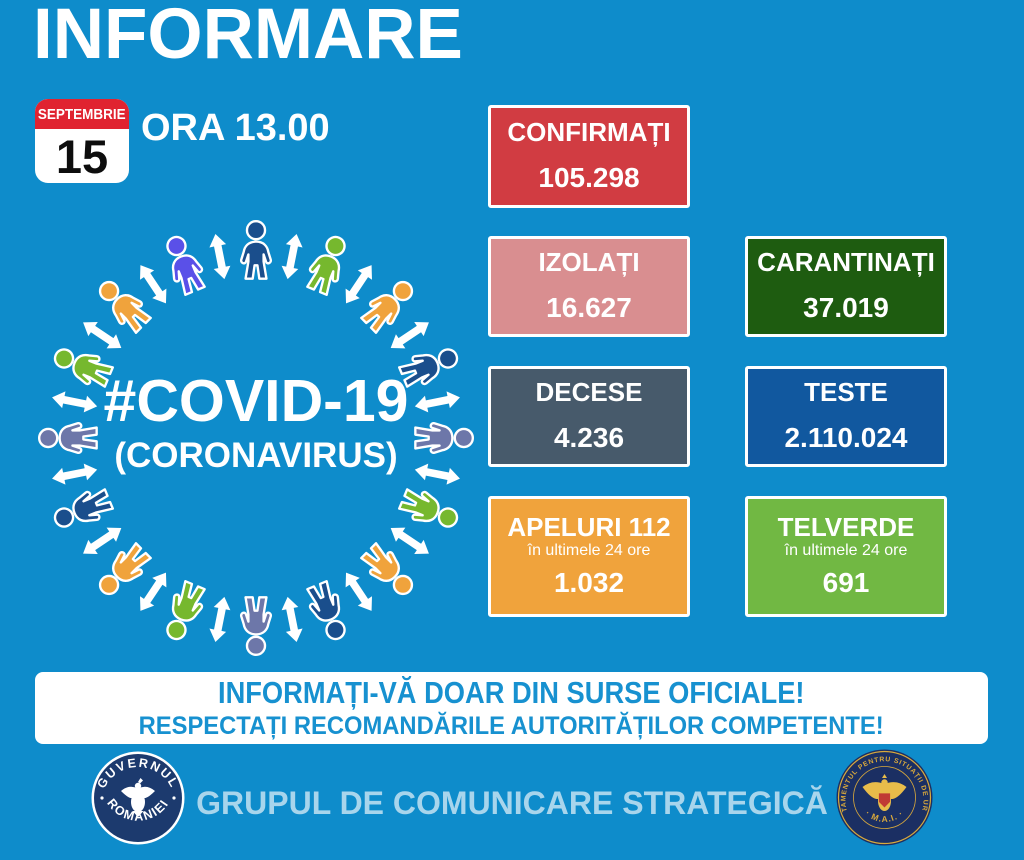 The image size is (1024, 860). I want to click on stat-label: TELVERDE, so click(846, 526).